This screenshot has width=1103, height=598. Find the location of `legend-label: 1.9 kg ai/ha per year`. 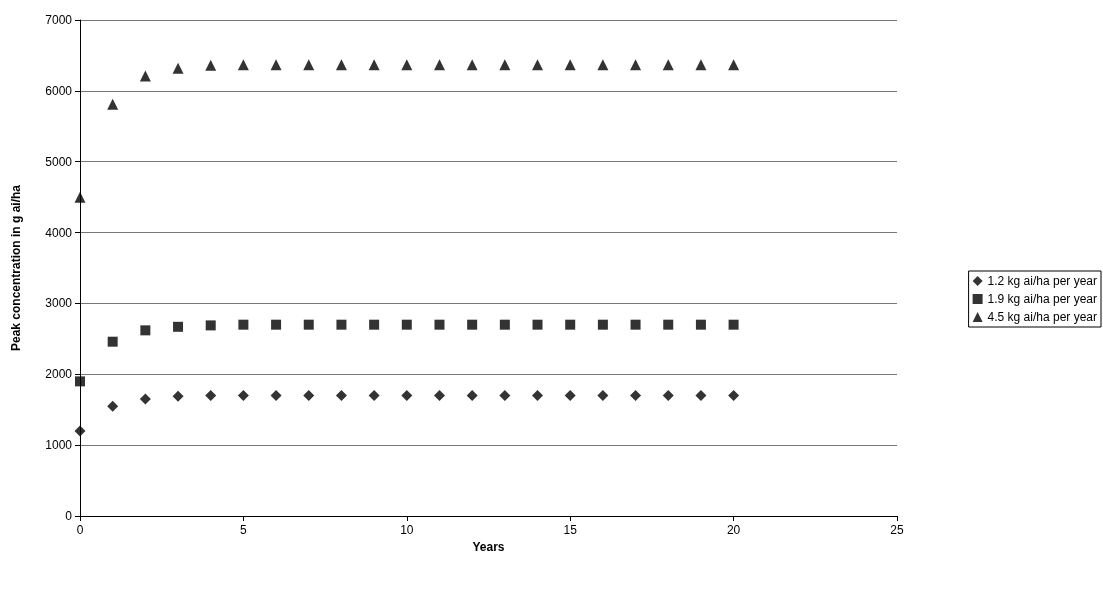

legend-label: 1.9 kg ai/ha per year is located at coordinates (1042, 299).